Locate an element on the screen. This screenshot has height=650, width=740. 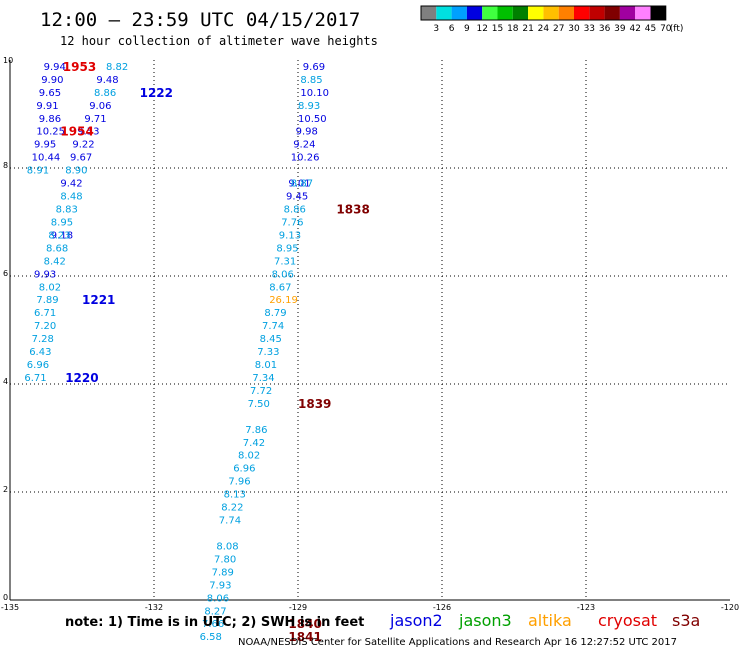
scale-label: 39 is located at coordinates (620, 29).